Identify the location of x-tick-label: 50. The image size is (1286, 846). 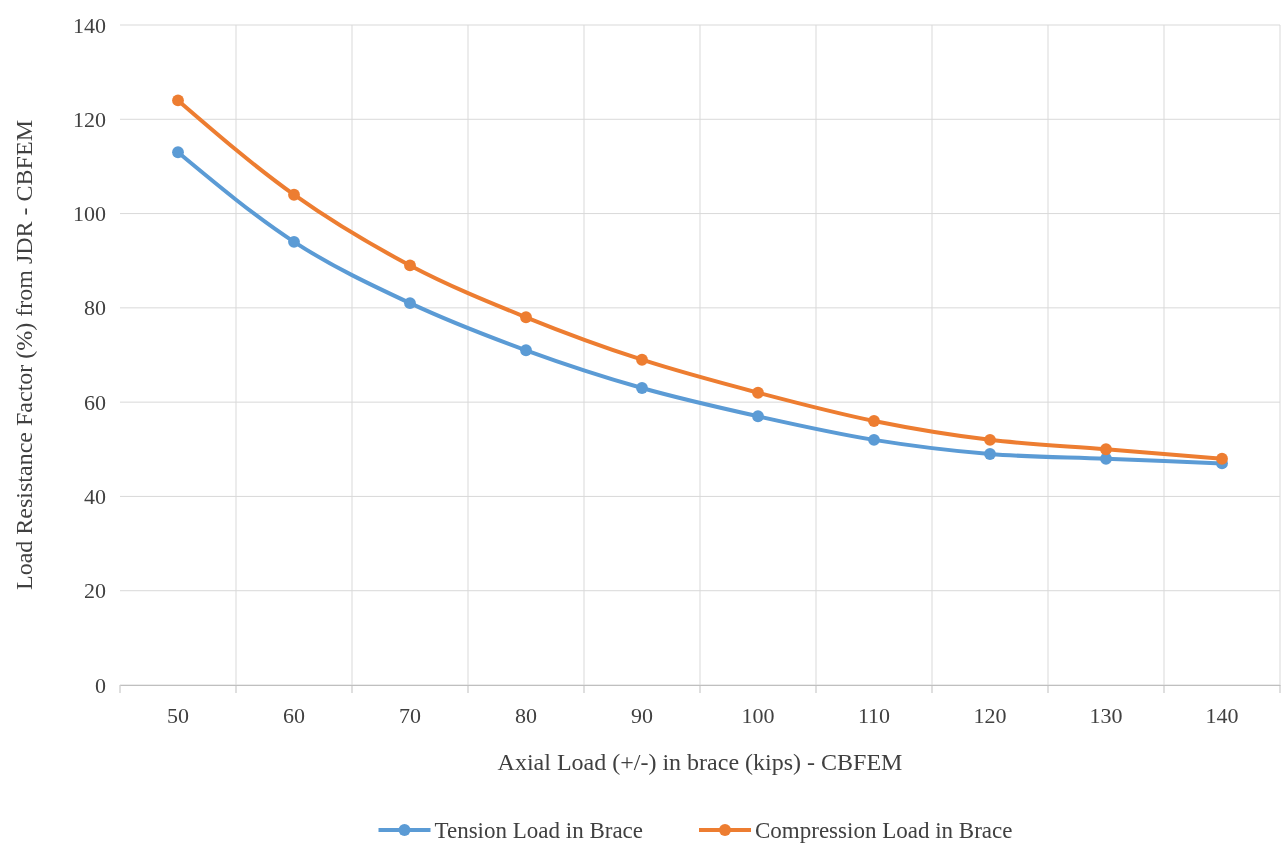
(178, 715).